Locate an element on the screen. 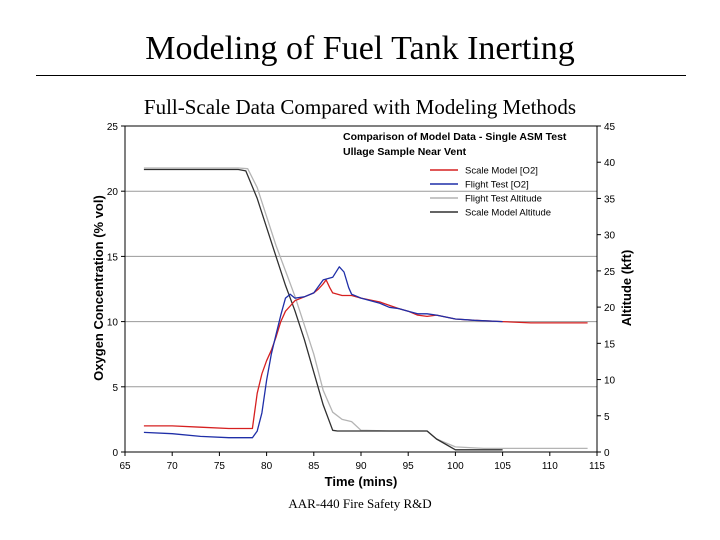 The height and width of the screenshot is (540, 720). y2-tick-label-2: 10 is located at coordinates (610, 381).